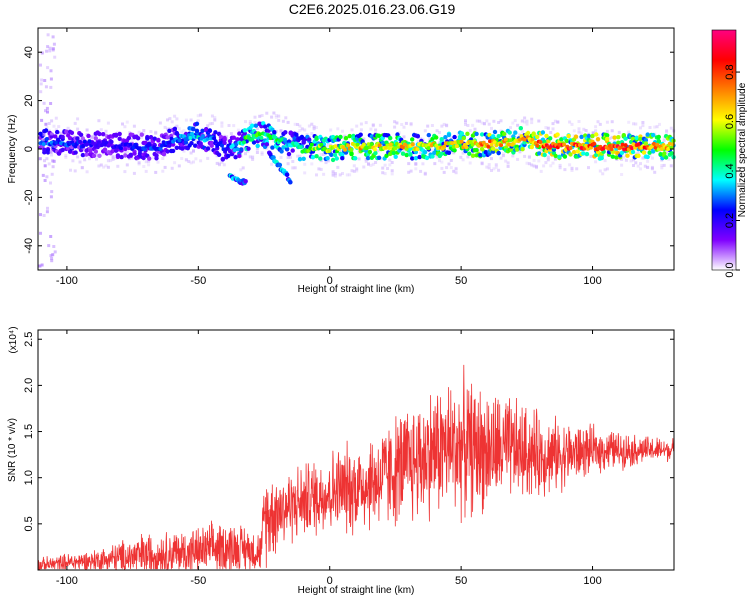  What do you see at coordinates (67, 581) in the screenshot?
I see `snr-x-tick-label: -100` at bounding box center [67, 581].